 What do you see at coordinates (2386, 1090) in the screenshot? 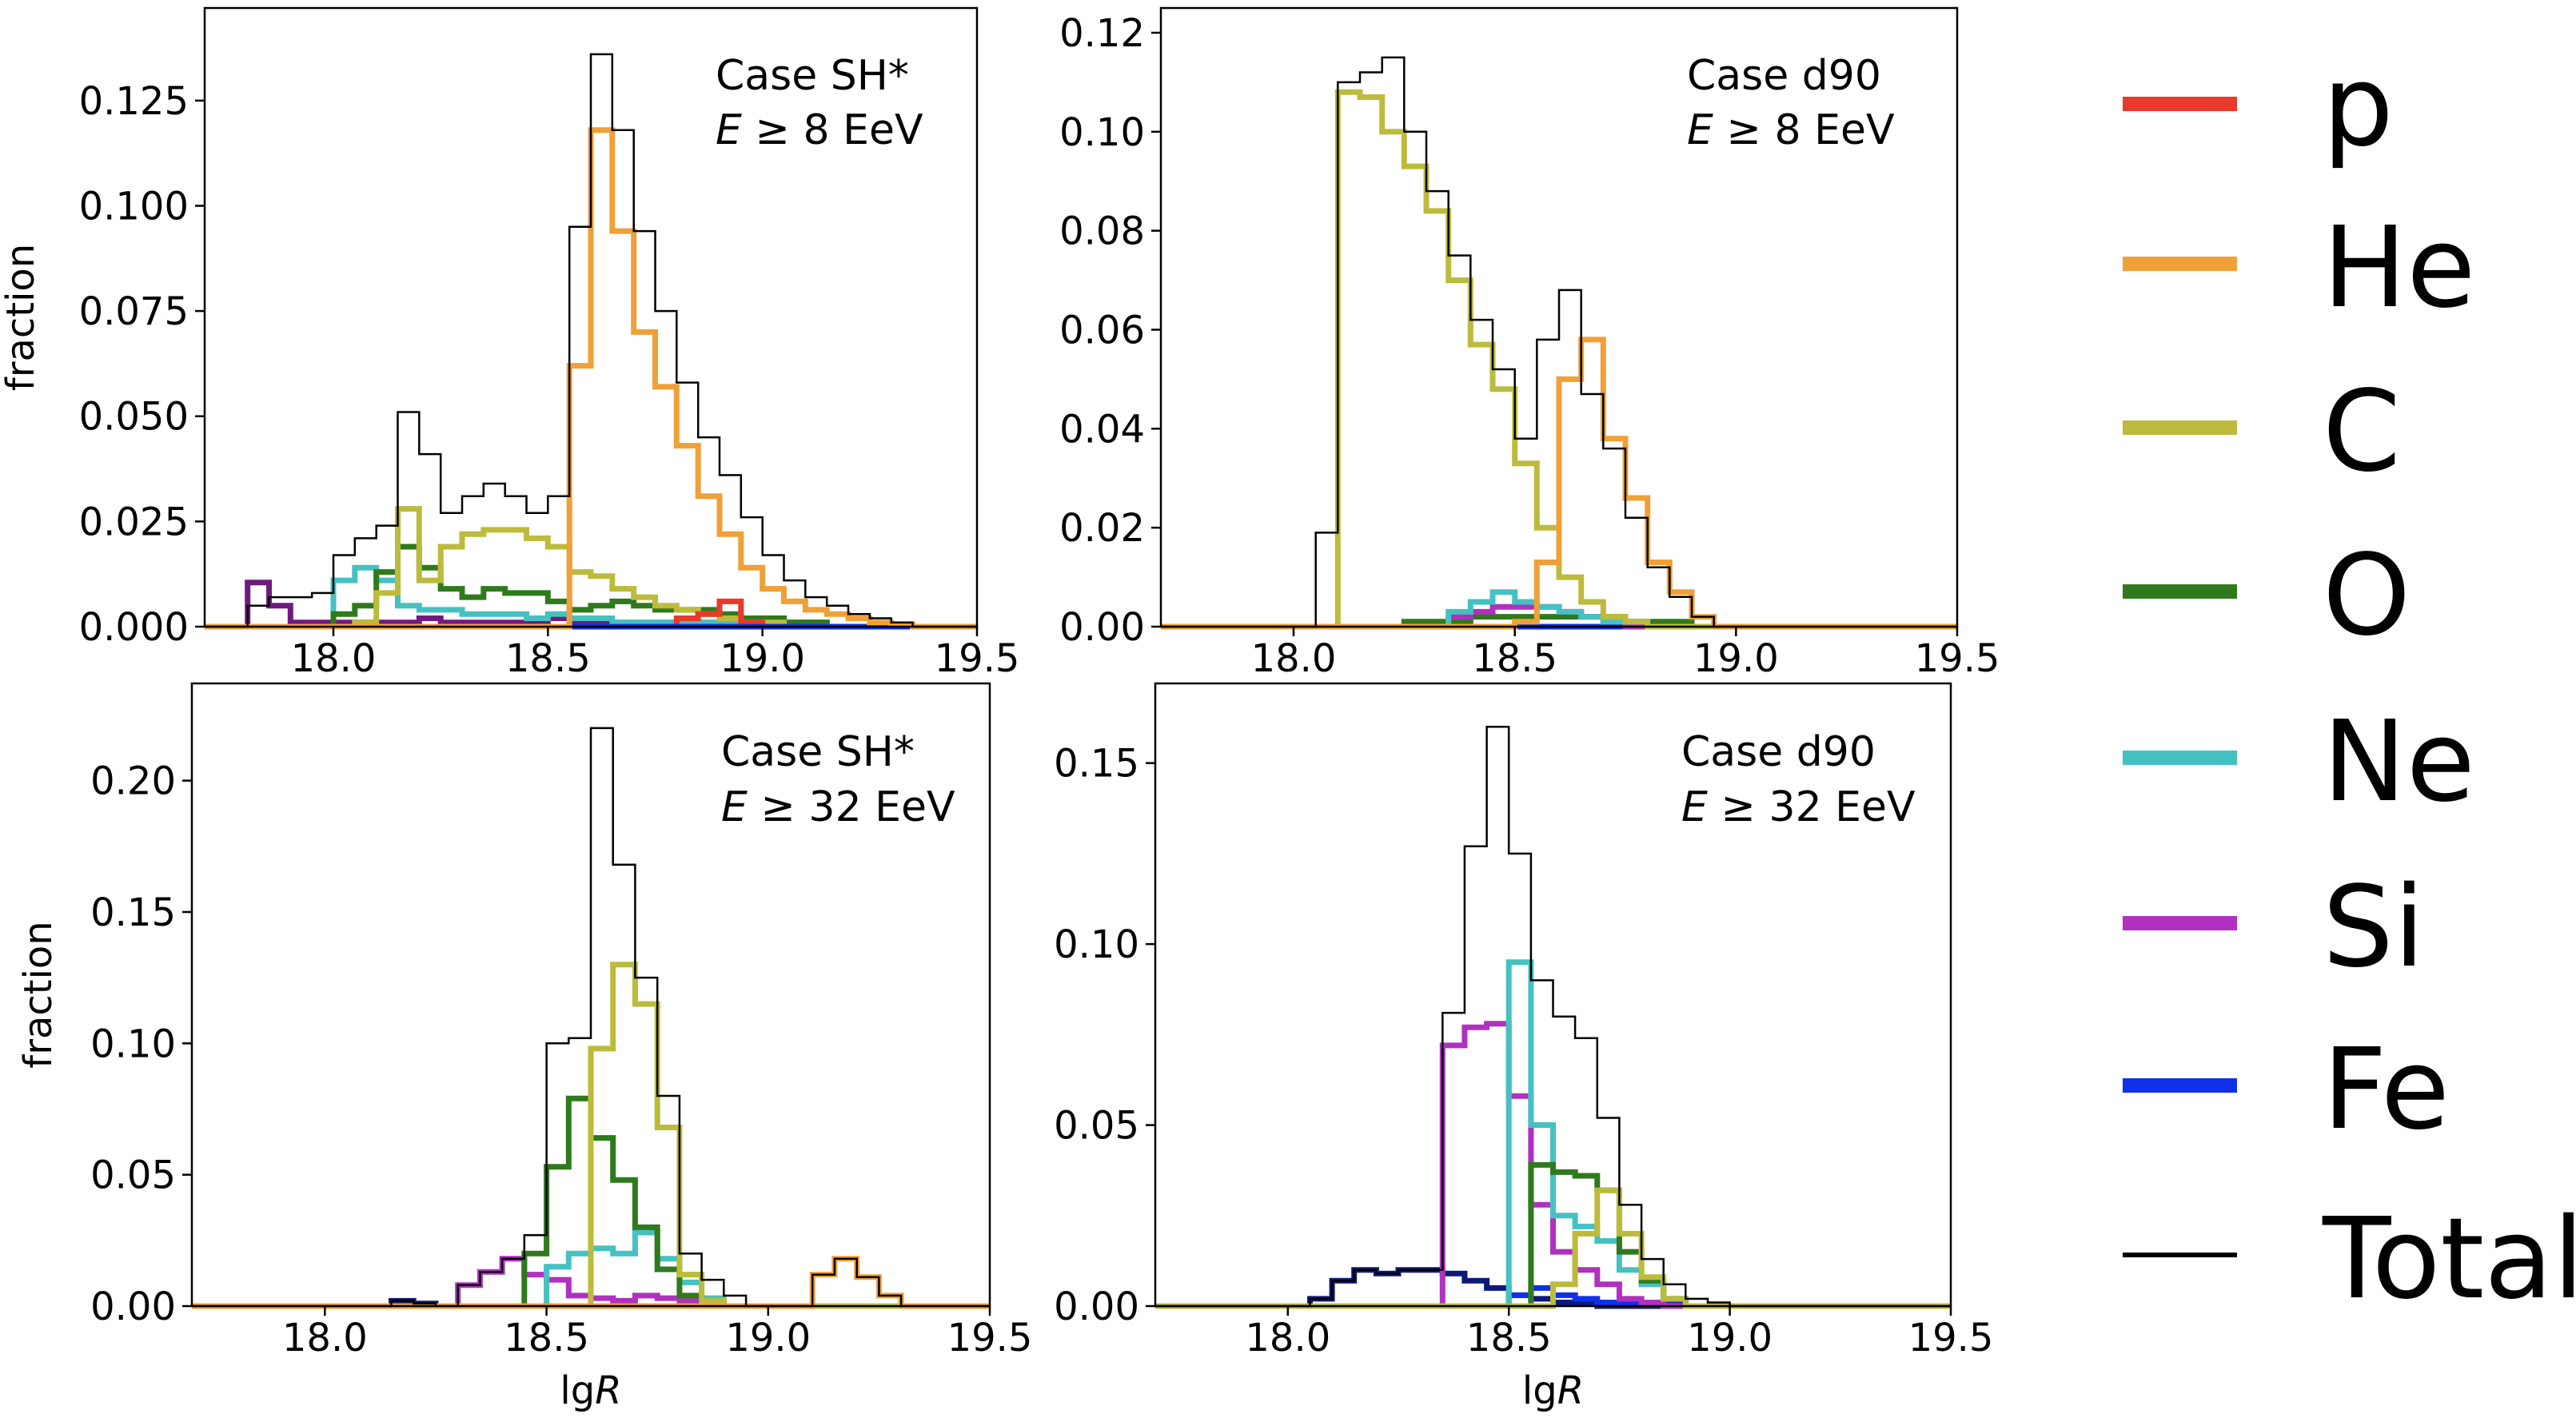
I see `legend-label-fe: Fe` at bounding box center [2386, 1090].